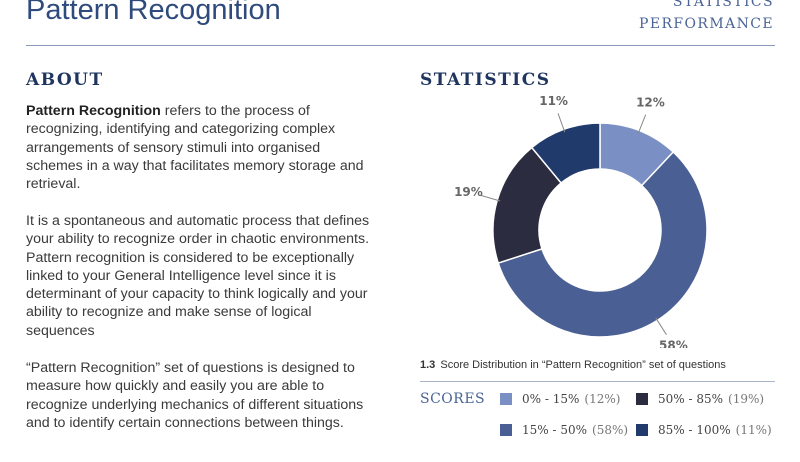 The width and height of the screenshot is (800, 462). Describe the element at coordinates (555, 430) in the screenshot. I see `legend-range: 15% - 50%` at that location.